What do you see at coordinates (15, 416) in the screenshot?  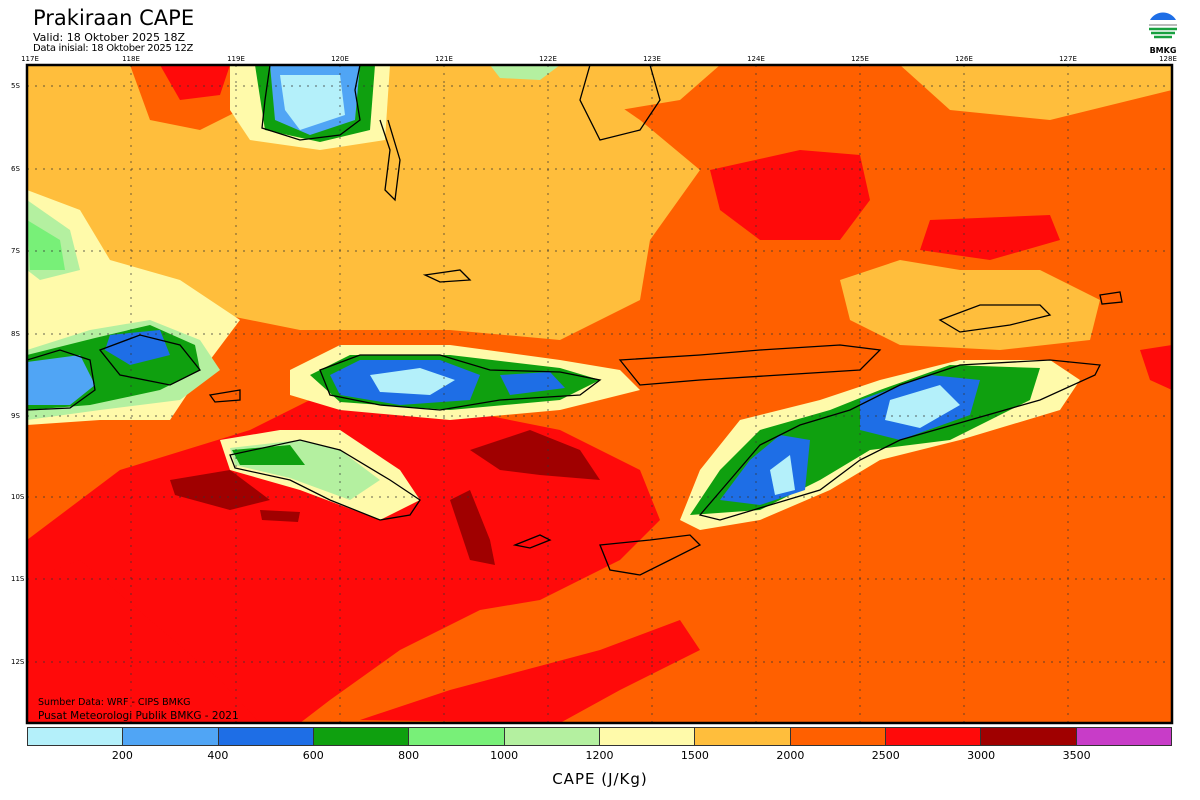 I see `lat-label: 9S` at bounding box center [15, 416].